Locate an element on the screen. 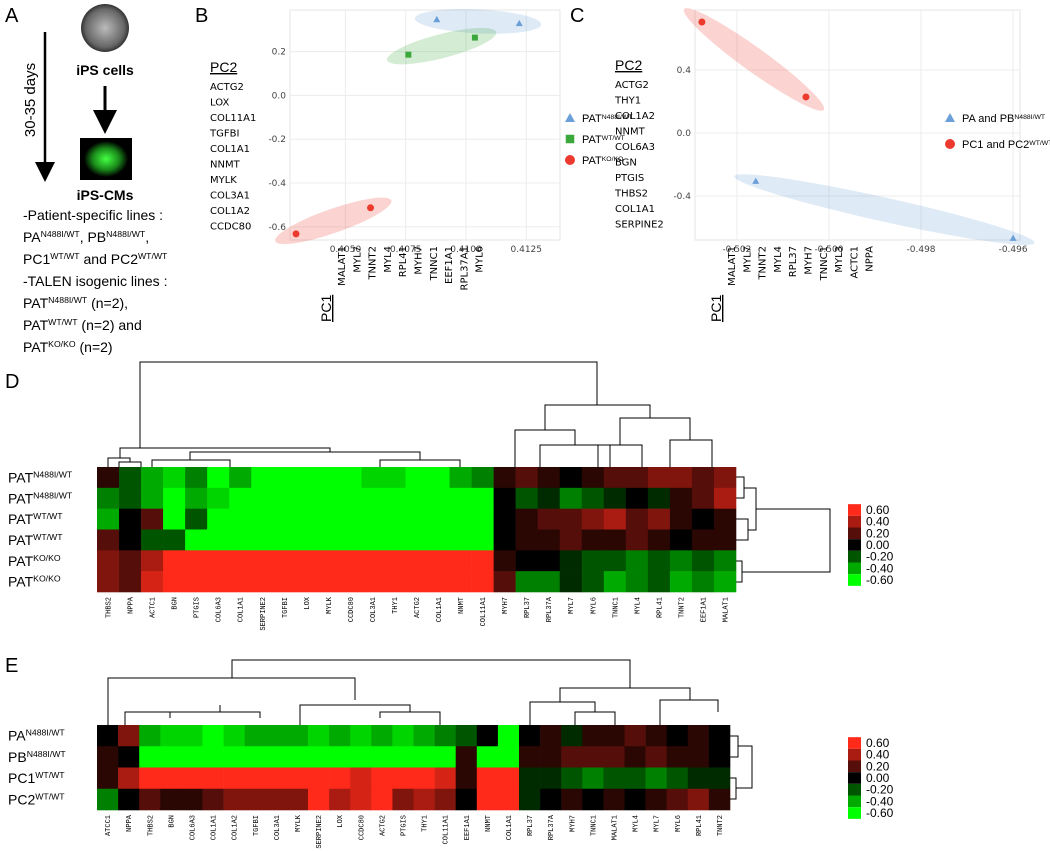  panel-label: D is located at coordinates (12, 382).